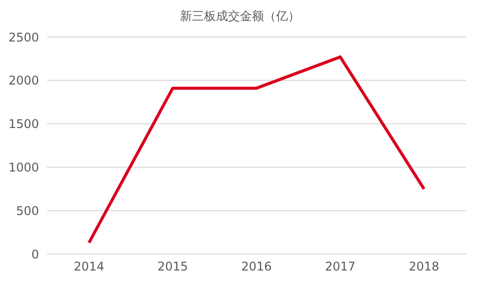 Image resolution: width=480 pixels, height=288 pixels. I want to click on y-tick-label: 500, so click(27, 211).